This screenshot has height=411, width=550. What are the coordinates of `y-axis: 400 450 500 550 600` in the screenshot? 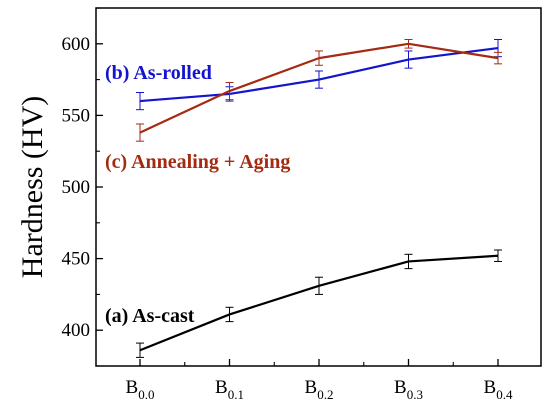 It's located at (82, 187).